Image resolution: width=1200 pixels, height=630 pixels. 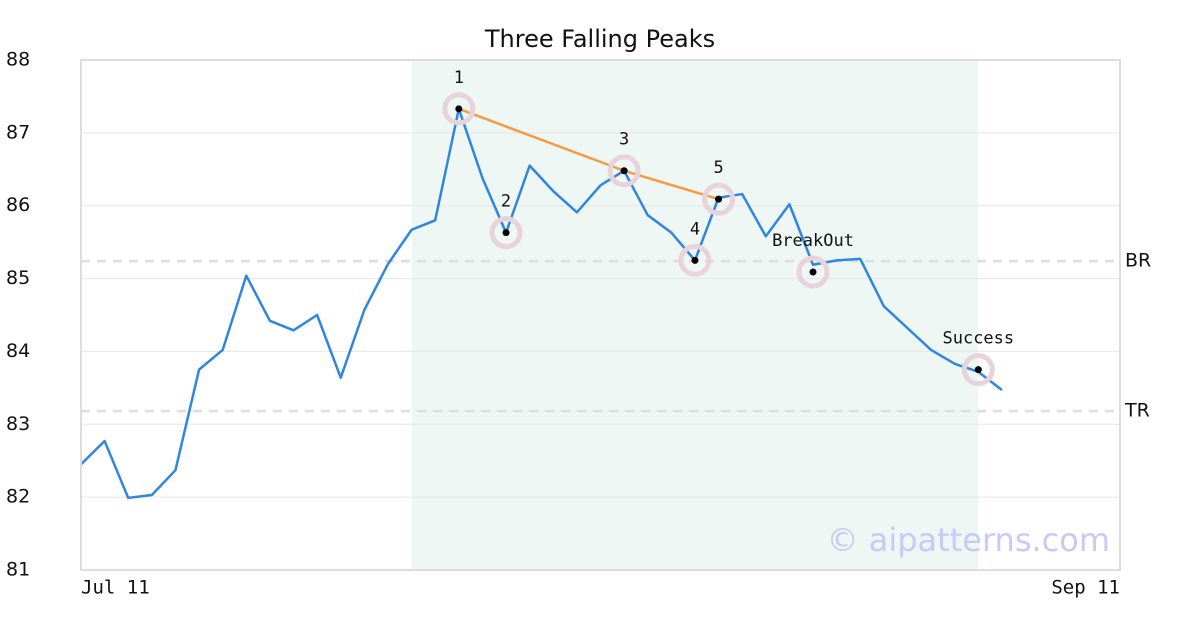 I want to click on y-tick-label: 82, so click(x=18, y=497).